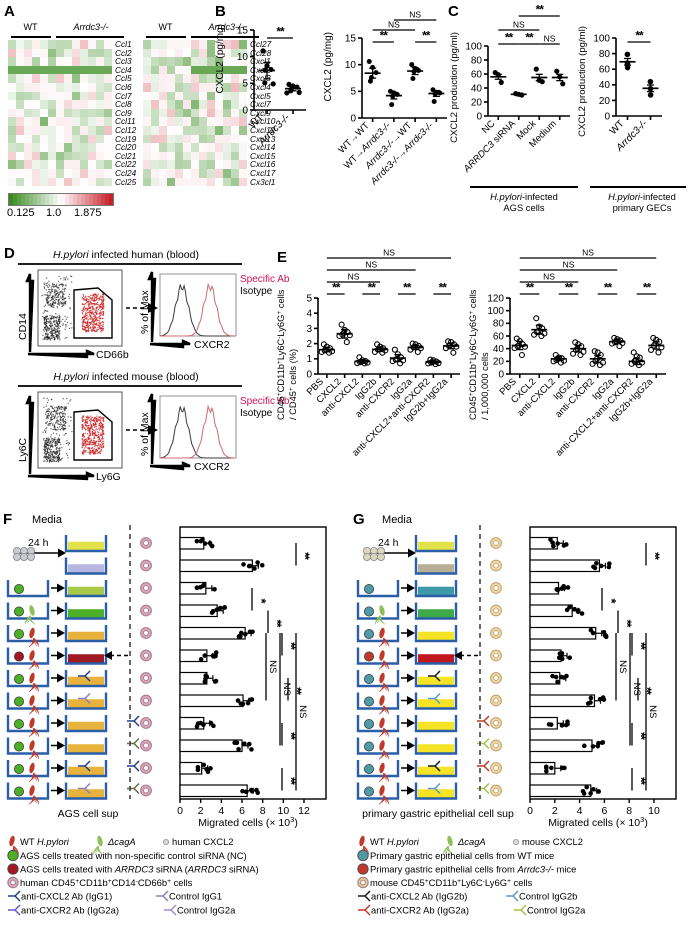 This screenshot has width=700, height=925. Describe the element at coordinates (495, 298) in the screenshot. I see `y-tick-label: 120` at that location.